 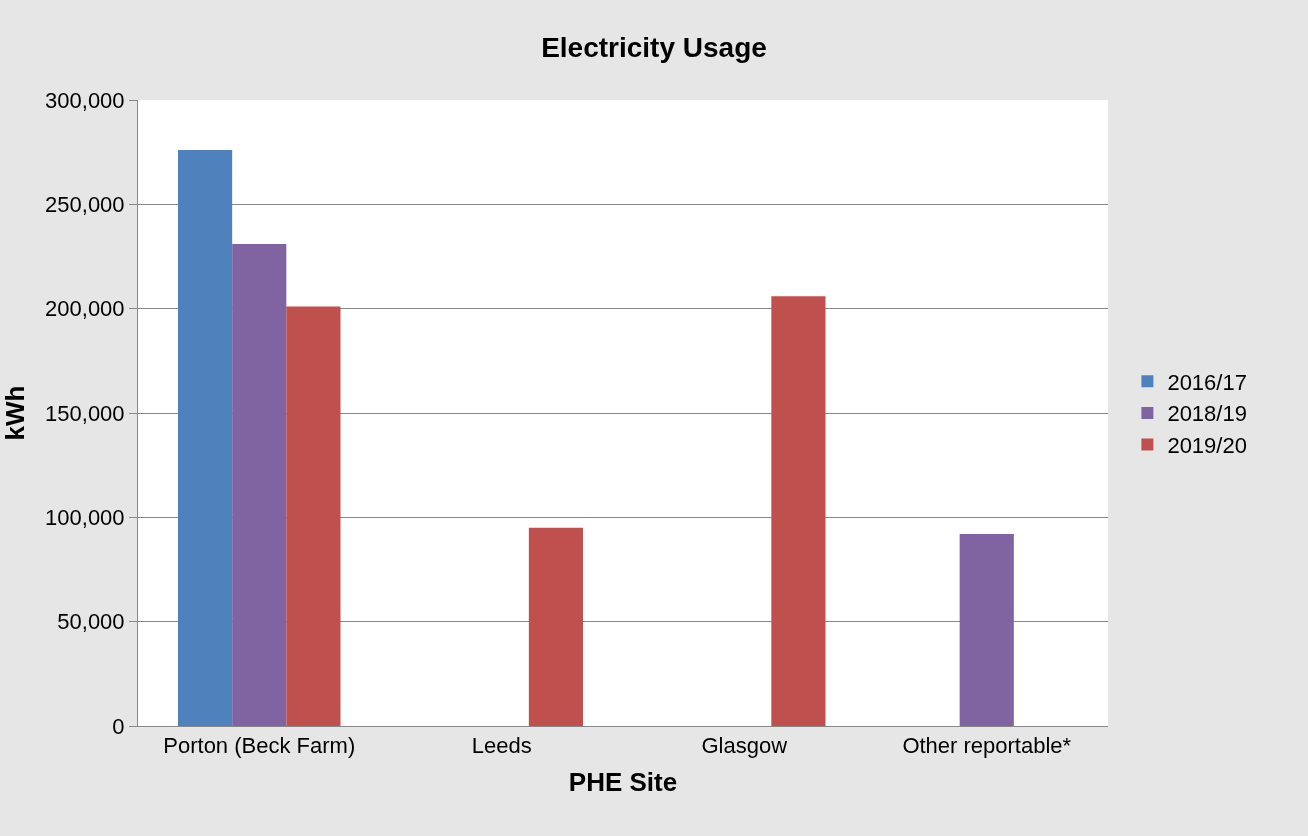 What do you see at coordinates (118, 726) in the screenshot?
I see `y-tick-label: 0` at bounding box center [118, 726].